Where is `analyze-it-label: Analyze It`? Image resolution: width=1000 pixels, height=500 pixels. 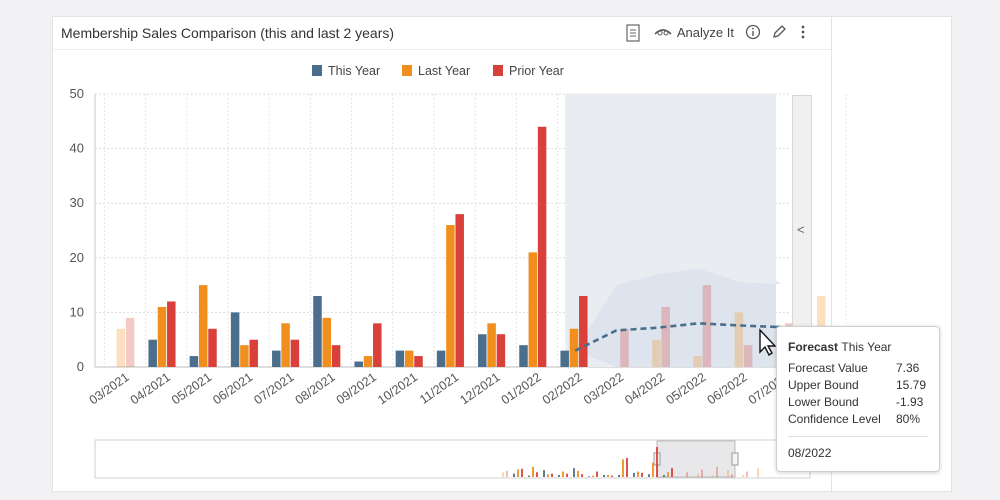 analyze-it-label: Analyze It is located at coordinates (705, 32).